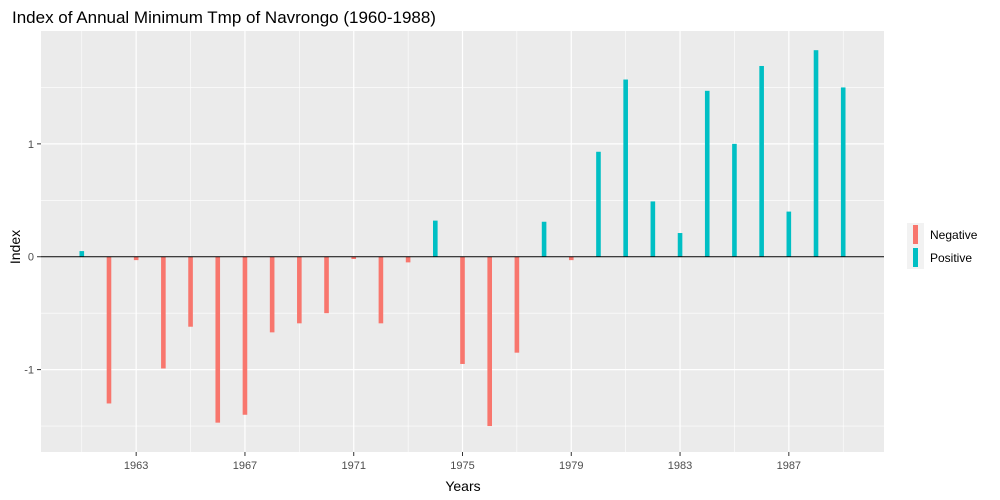 The width and height of the screenshot is (1000, 500). Describe the element at coordinates (299, 290) in the screenshot. I see `bar-1969` at that location.